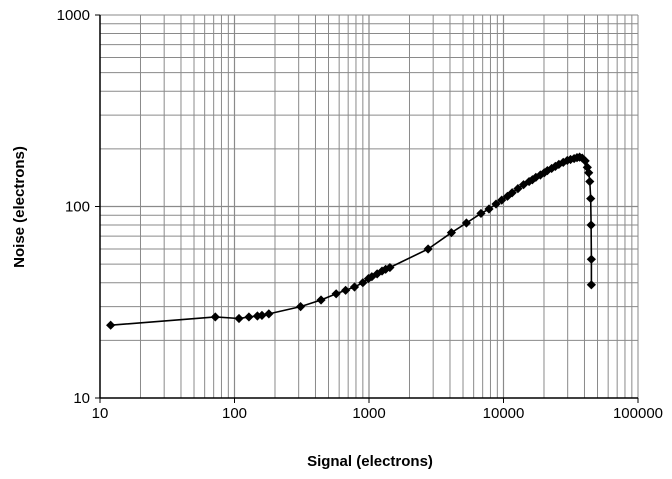  Describe the element at coordinates (504, 413) in the screenshot. I see `x-tick-label: 10000` at that location.